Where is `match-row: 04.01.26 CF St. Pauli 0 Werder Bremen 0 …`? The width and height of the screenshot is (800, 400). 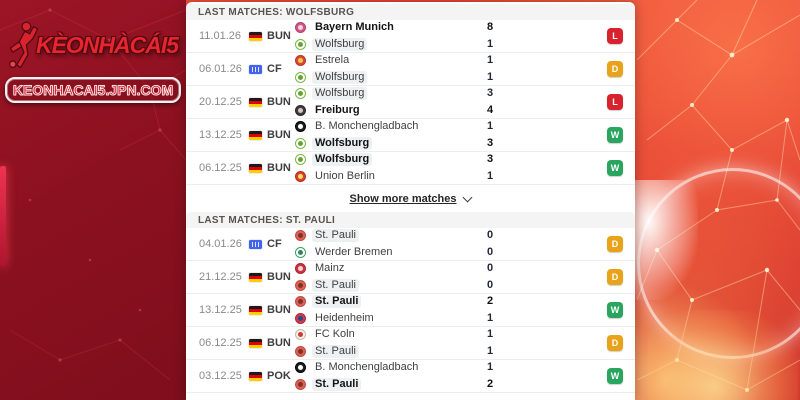 match-row: 04.01.26 CF St. Pauli 0 Werder Bremen 0 … is located at coordinates (410, 244).